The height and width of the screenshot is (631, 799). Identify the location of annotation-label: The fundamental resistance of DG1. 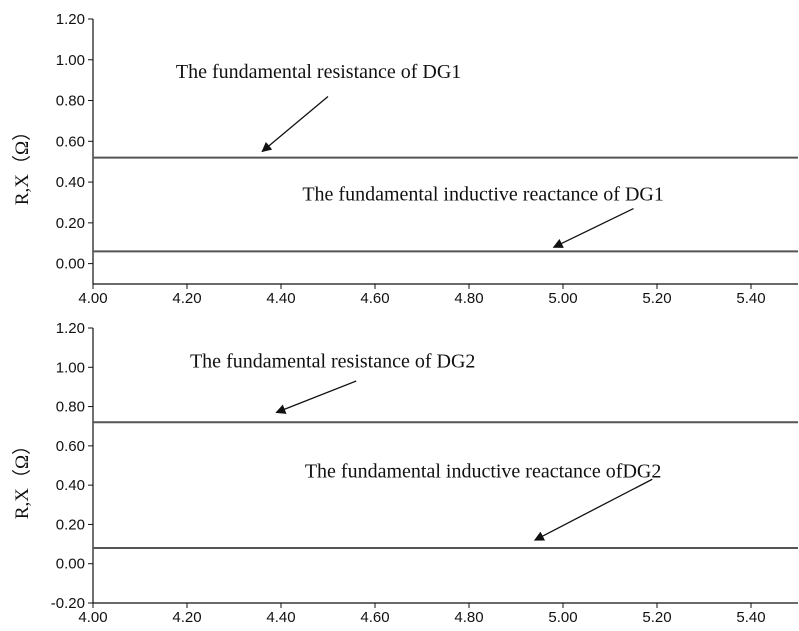
(318, 72).